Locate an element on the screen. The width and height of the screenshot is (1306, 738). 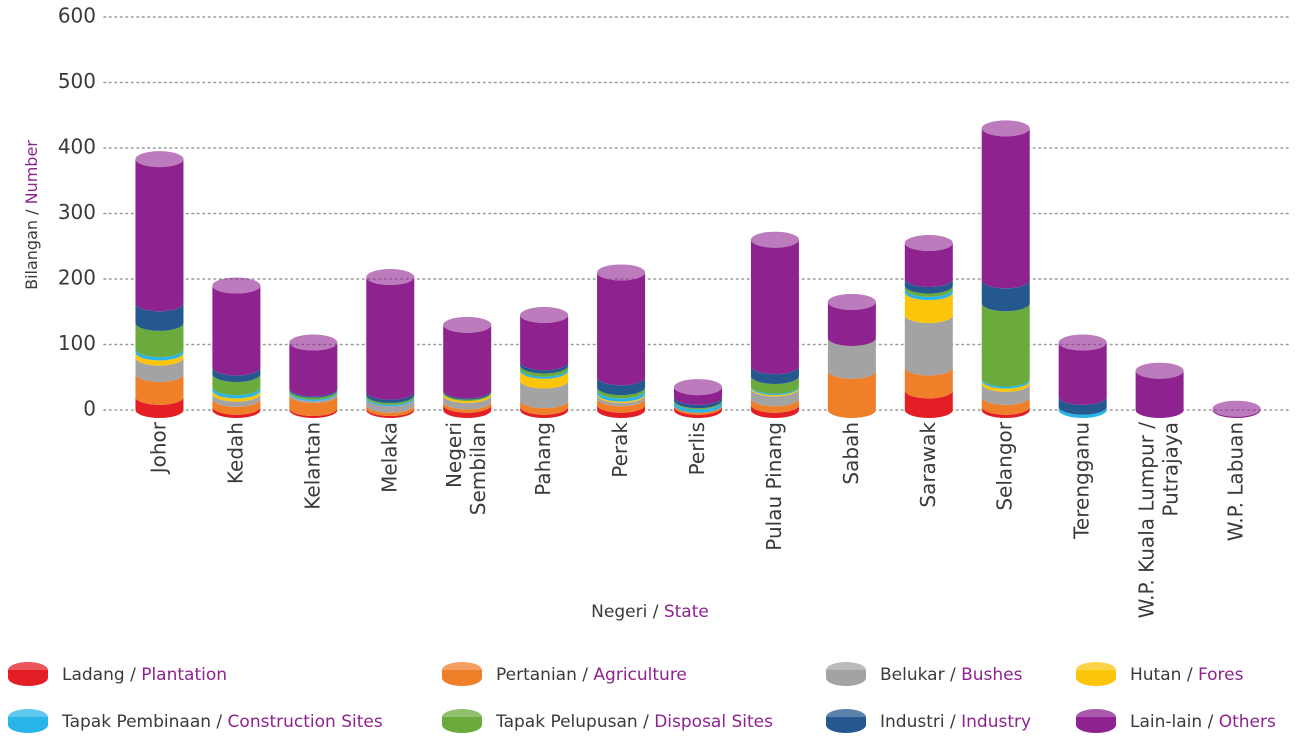
x-tick-label: Selangor is located at coordinates (1004, 465).